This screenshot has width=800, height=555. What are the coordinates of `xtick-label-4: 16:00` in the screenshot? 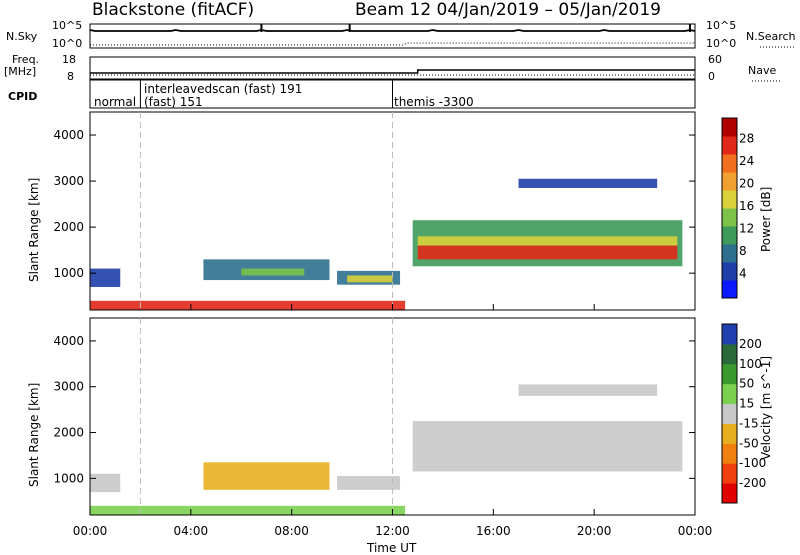 It's located at (493, 531).